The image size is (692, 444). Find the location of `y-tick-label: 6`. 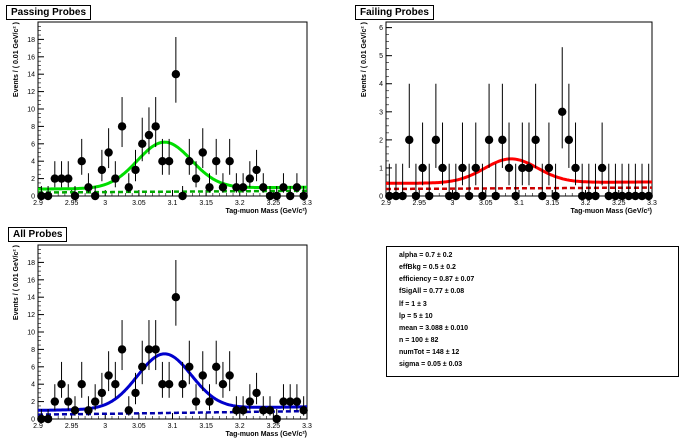

y-tick-label: 6 is located at coordinates (33, 367).